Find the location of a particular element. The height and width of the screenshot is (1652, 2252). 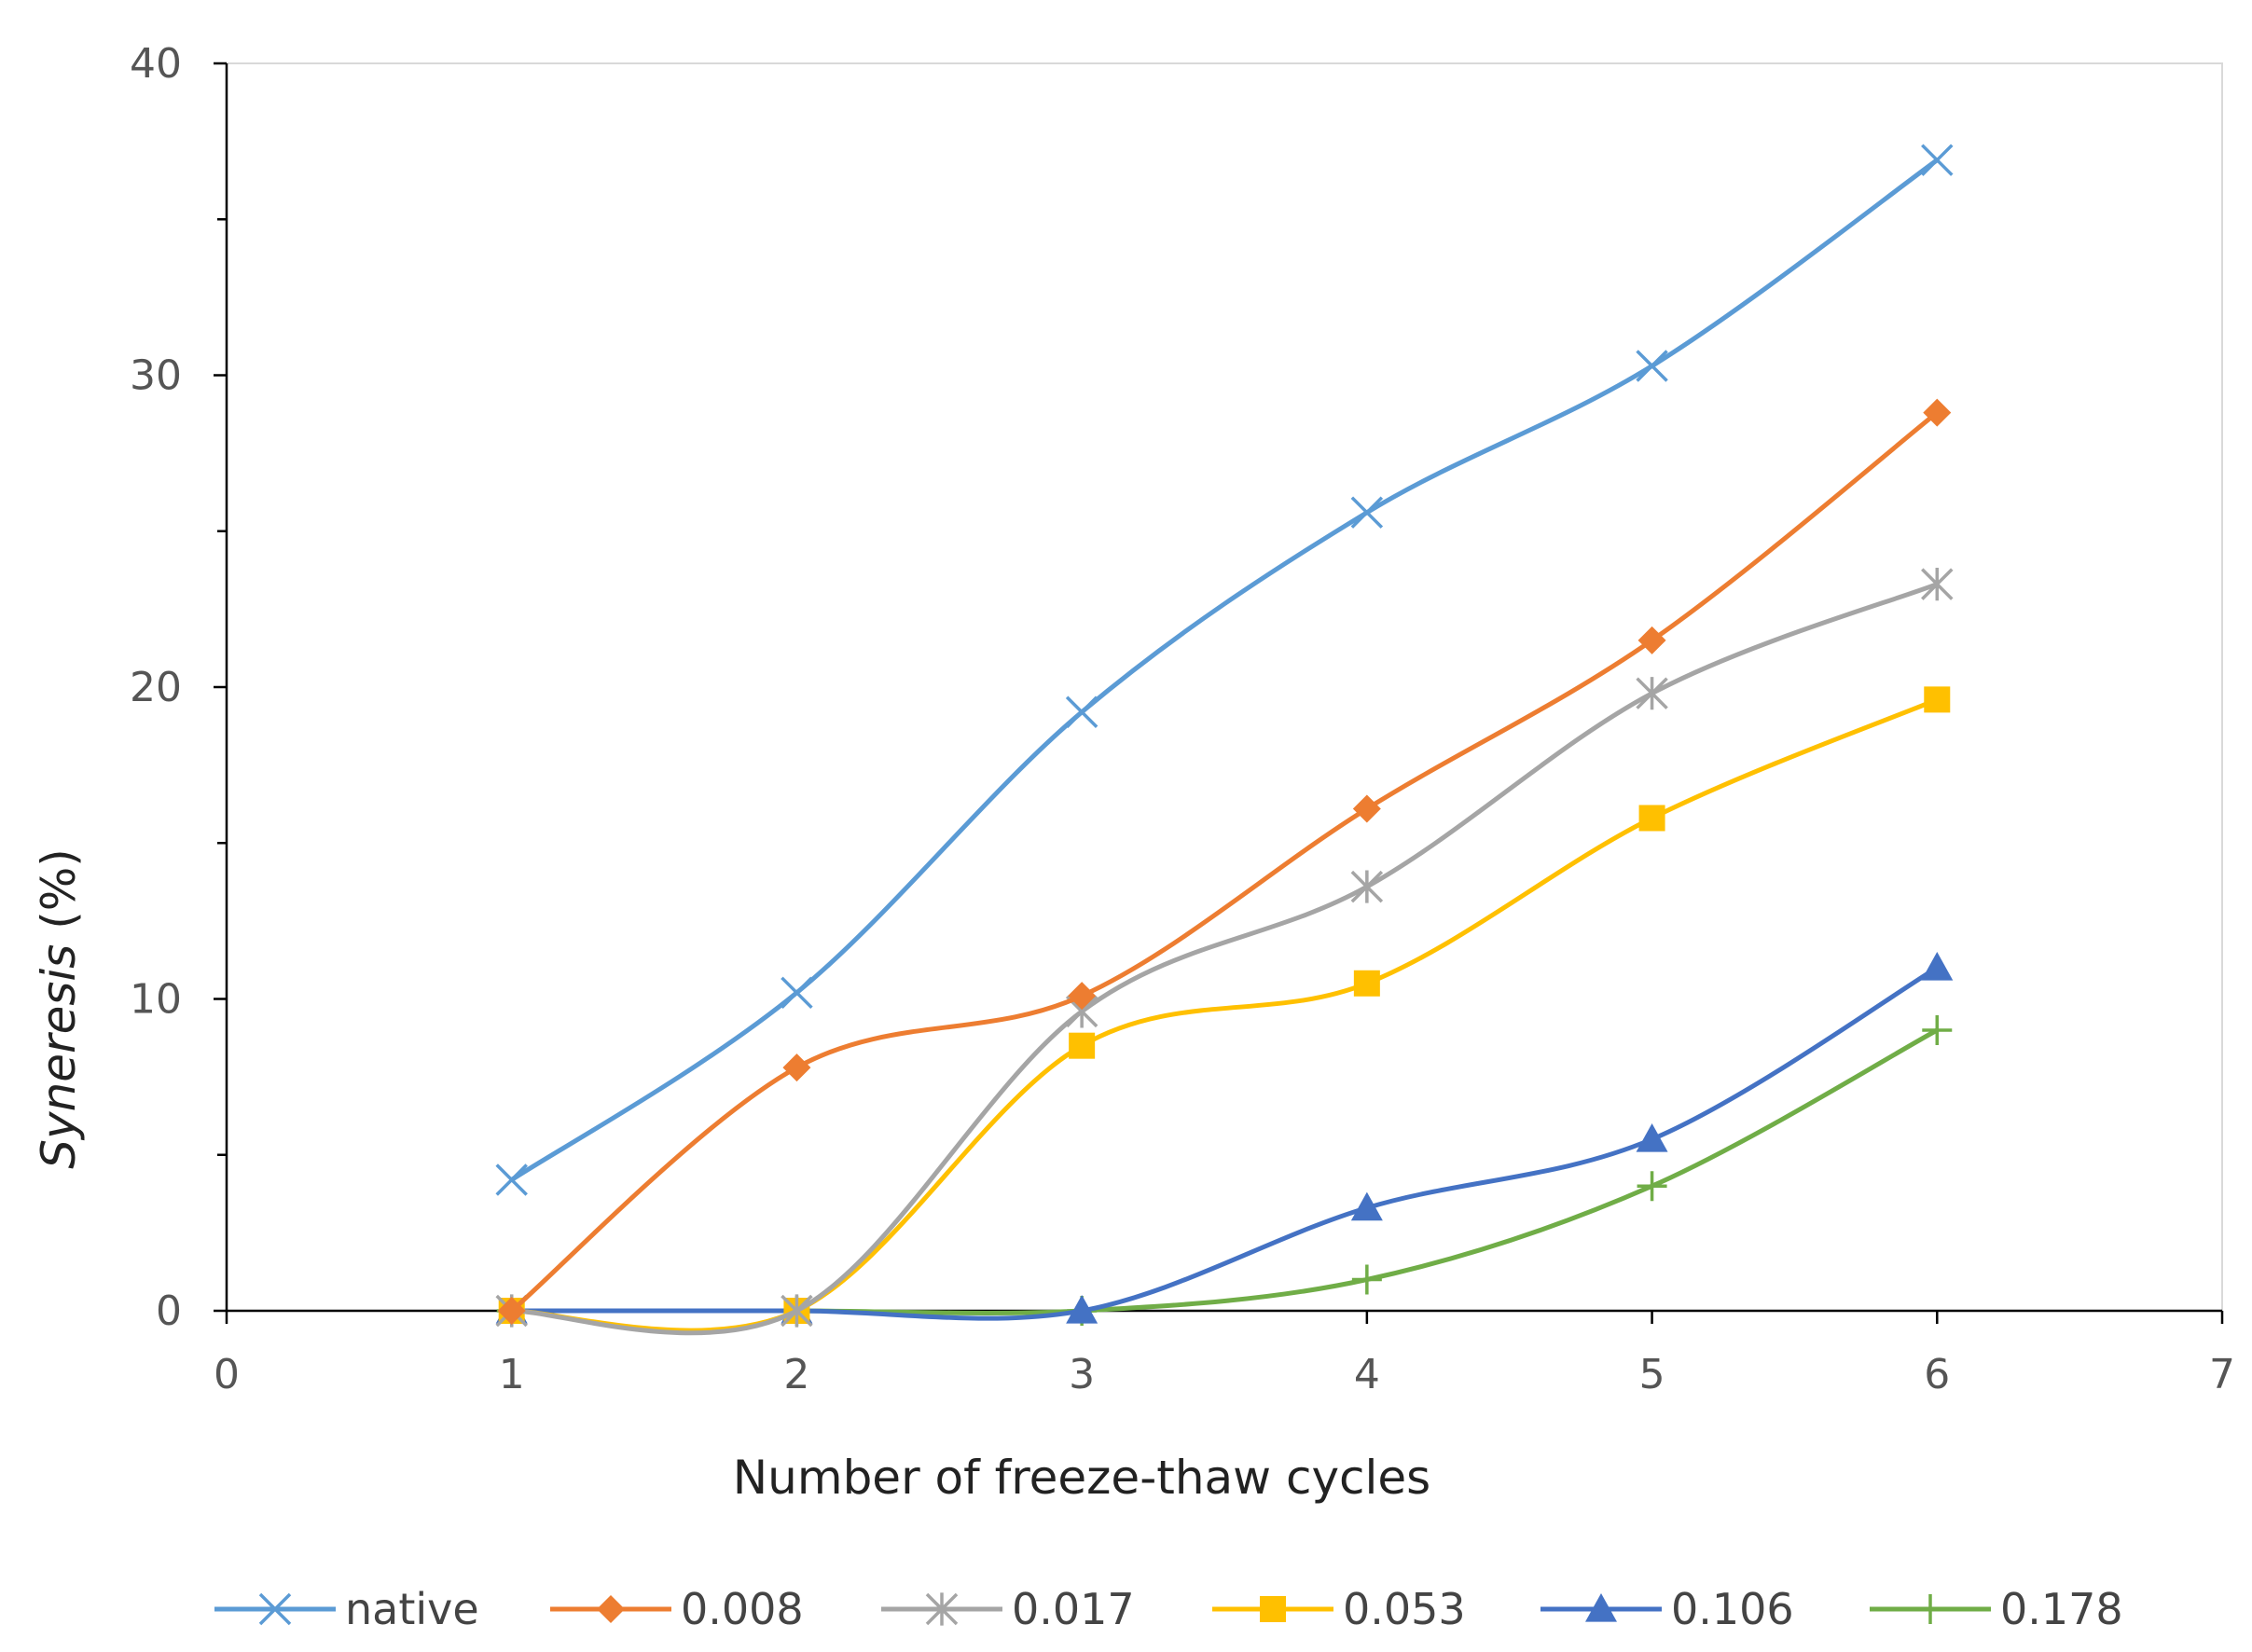

series-line-0.178 is located at coordinates (1224, 1171).